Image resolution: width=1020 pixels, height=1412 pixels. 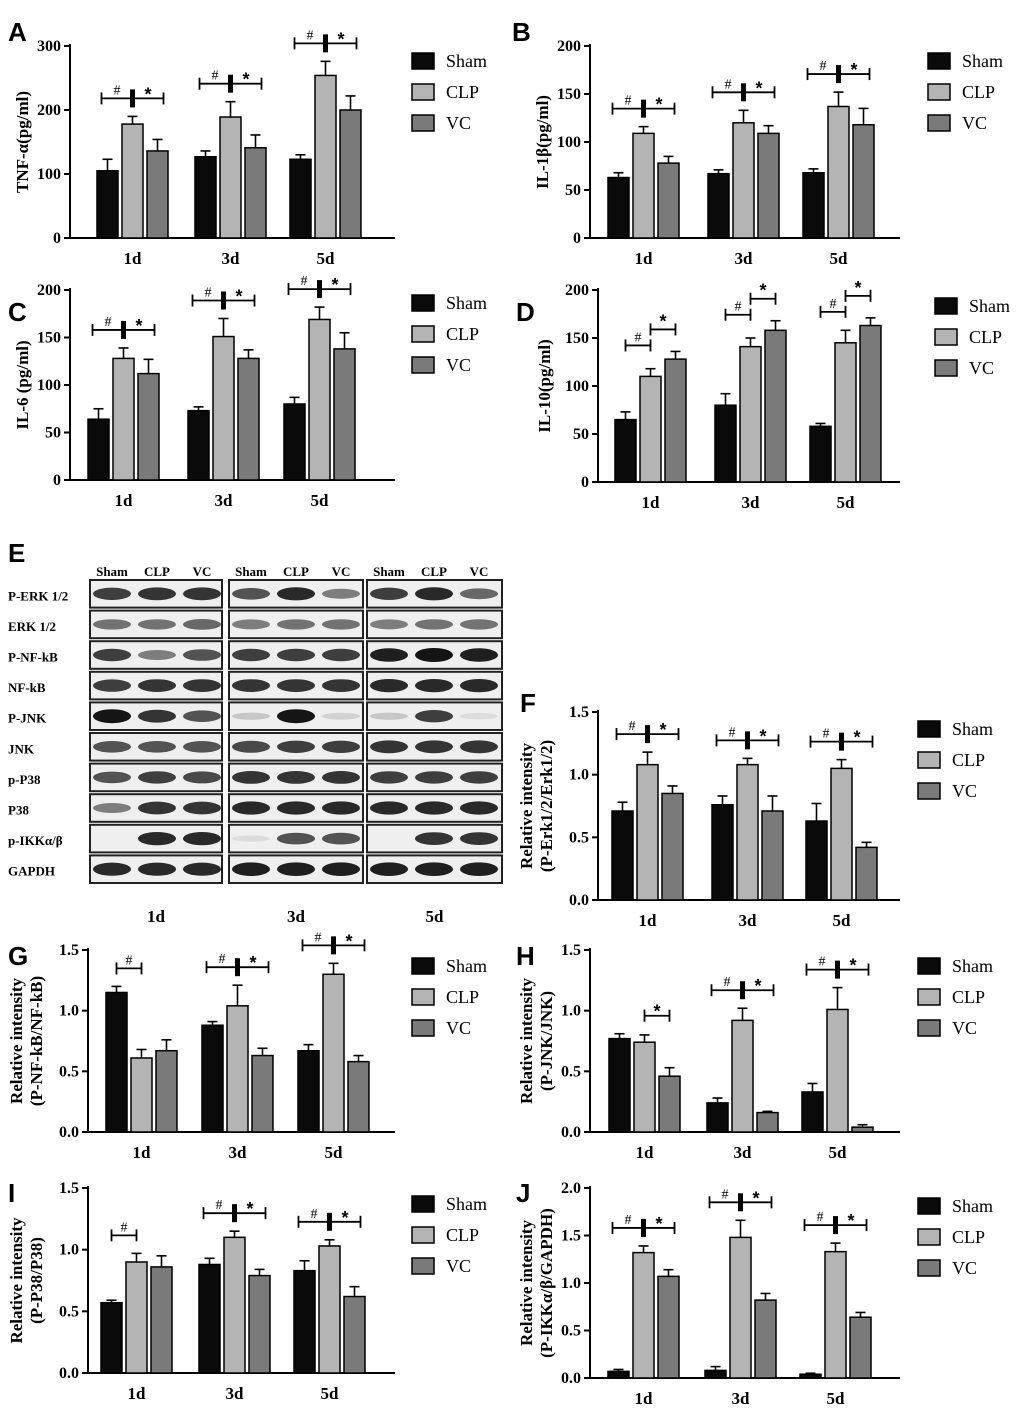 I want to click on sig-bracket-center-f, so click(x=841, y=741).